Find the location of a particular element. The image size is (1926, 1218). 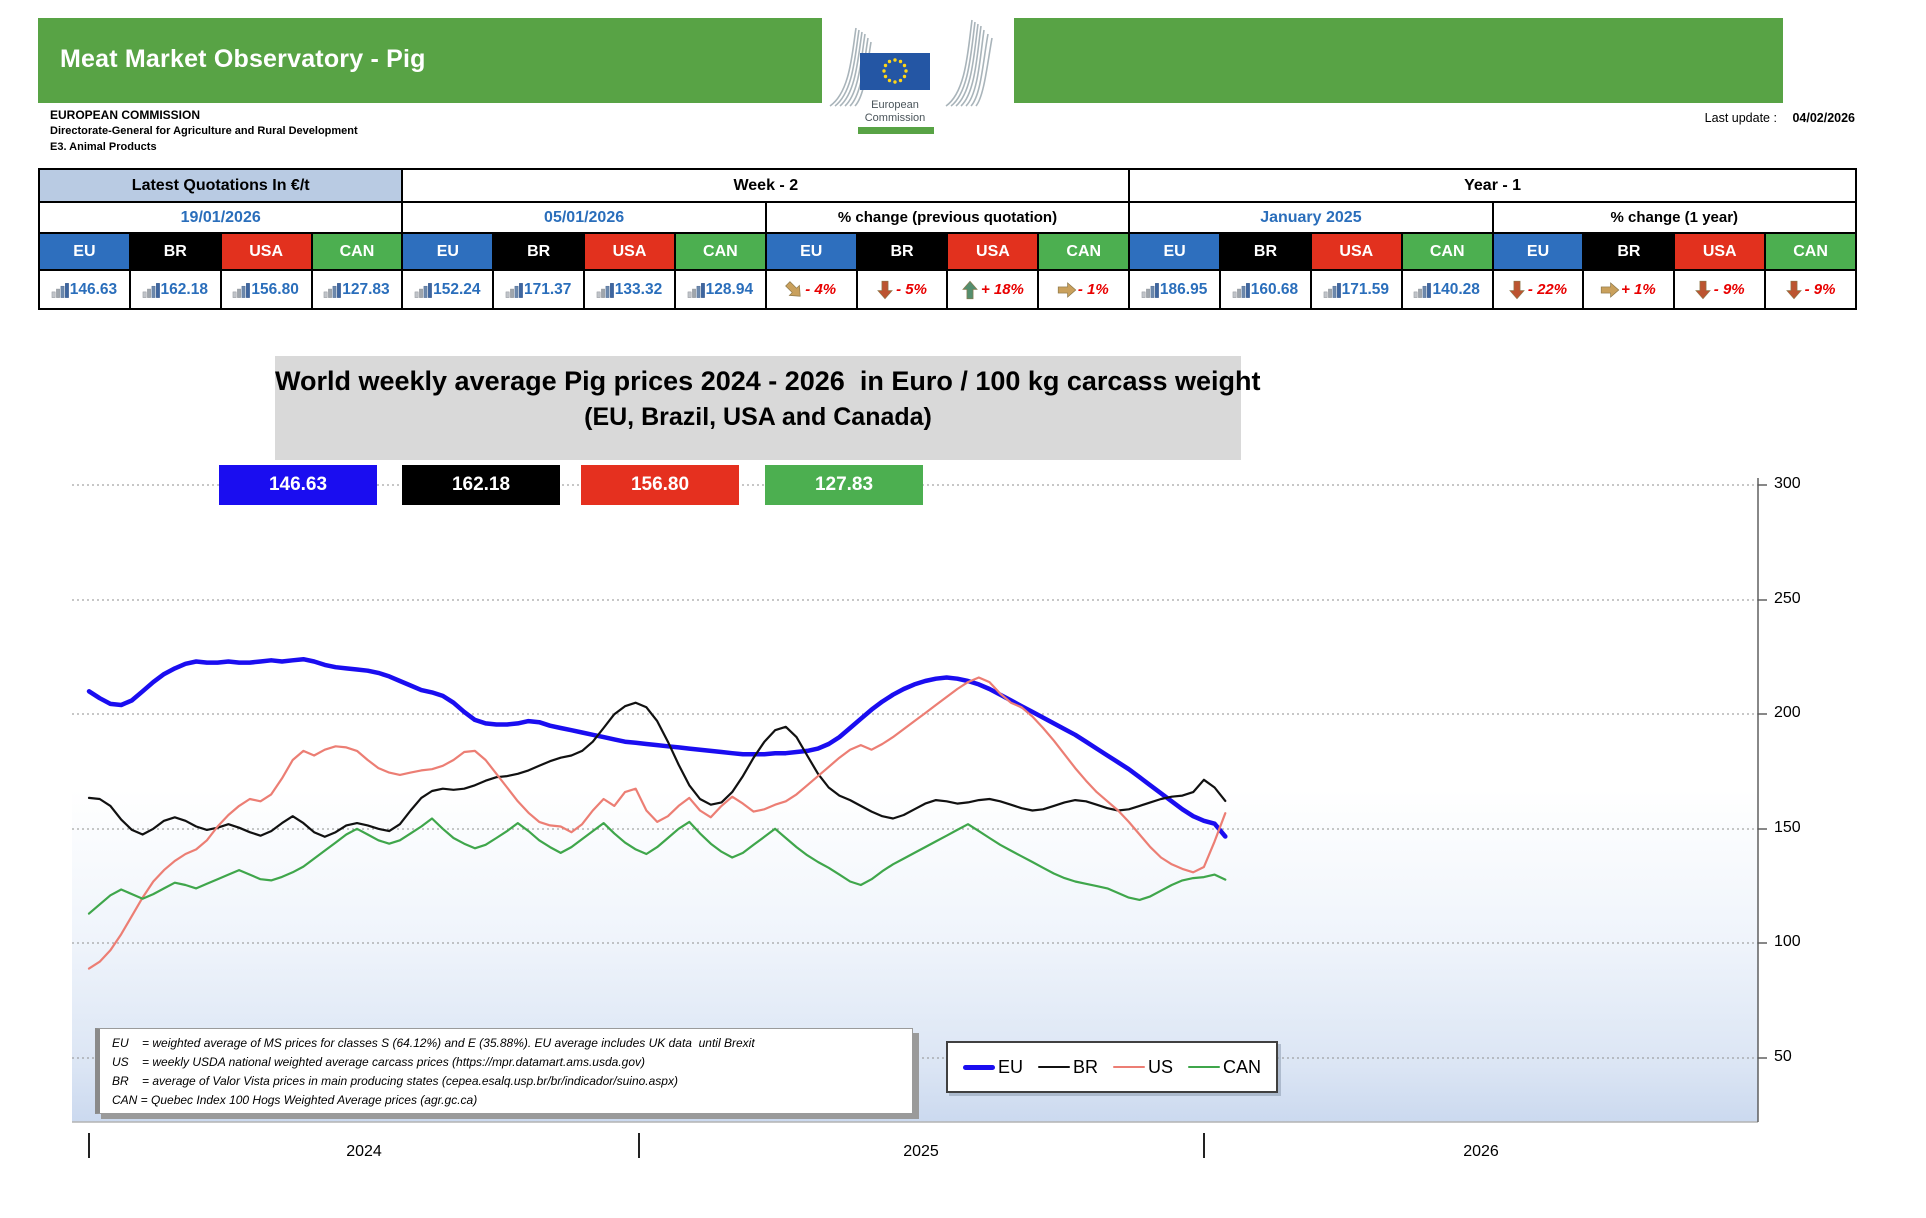

quote-value: 146.63 is located at coordinates (93, 289).